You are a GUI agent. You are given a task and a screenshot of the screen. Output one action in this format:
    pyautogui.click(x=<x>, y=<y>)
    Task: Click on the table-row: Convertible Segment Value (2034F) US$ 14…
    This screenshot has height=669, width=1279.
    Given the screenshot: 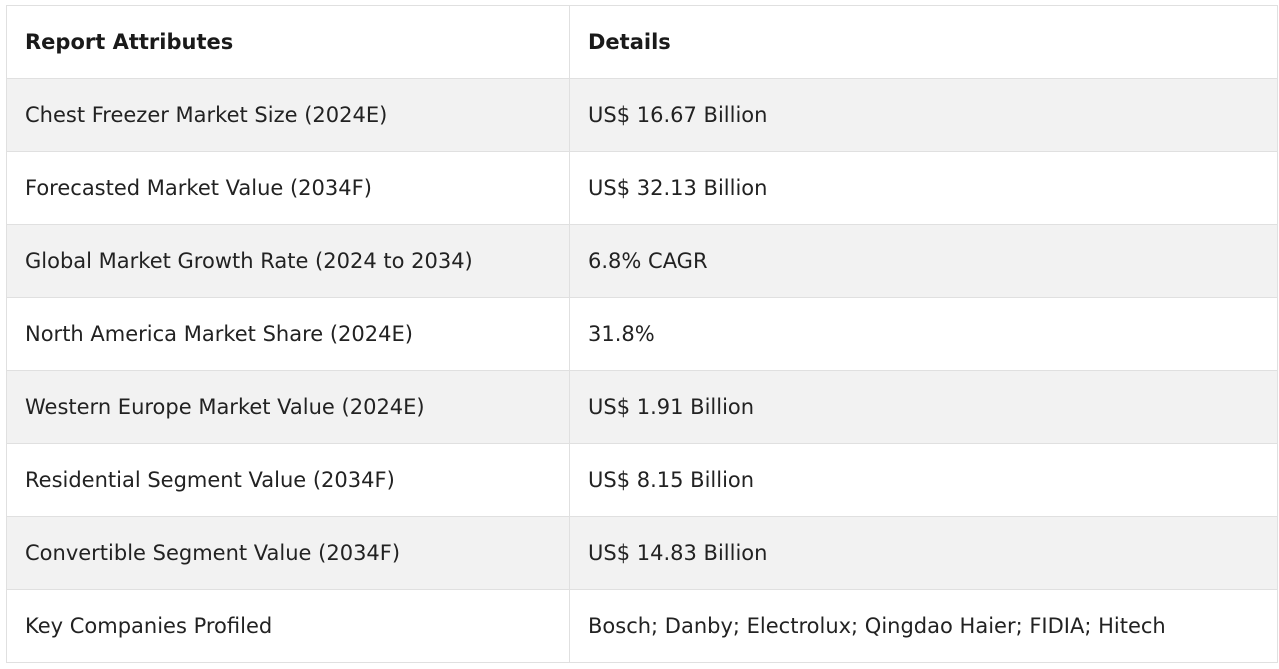 What is the action you would take?
    pyautogui.click(x=642, y=553)
    